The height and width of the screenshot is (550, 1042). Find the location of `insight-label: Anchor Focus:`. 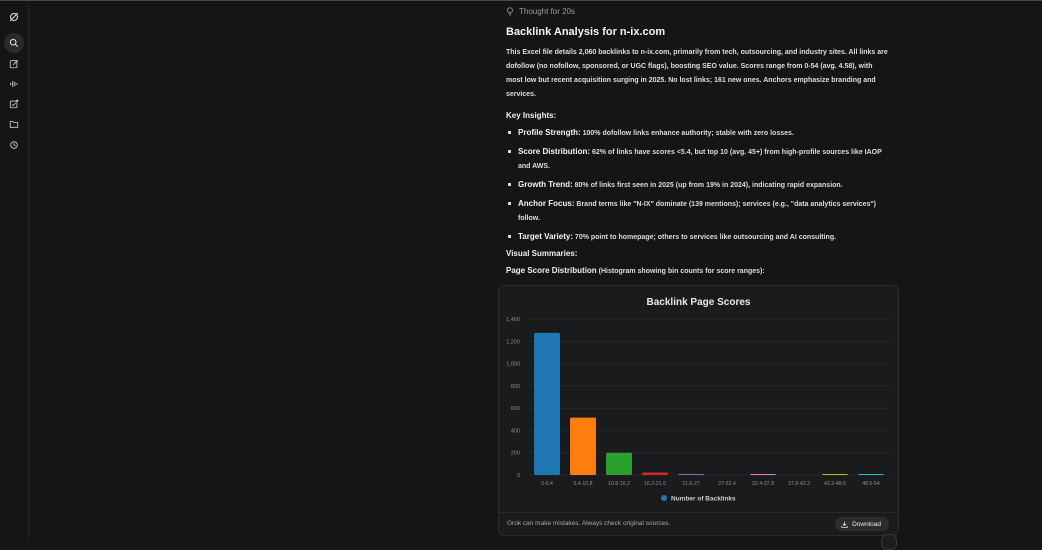

insight-label: Anchor Focus: is located at coordinates (546, 203).